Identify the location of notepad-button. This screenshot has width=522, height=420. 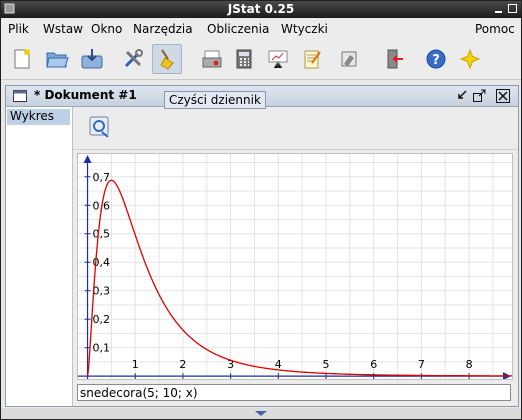
(312, 59).